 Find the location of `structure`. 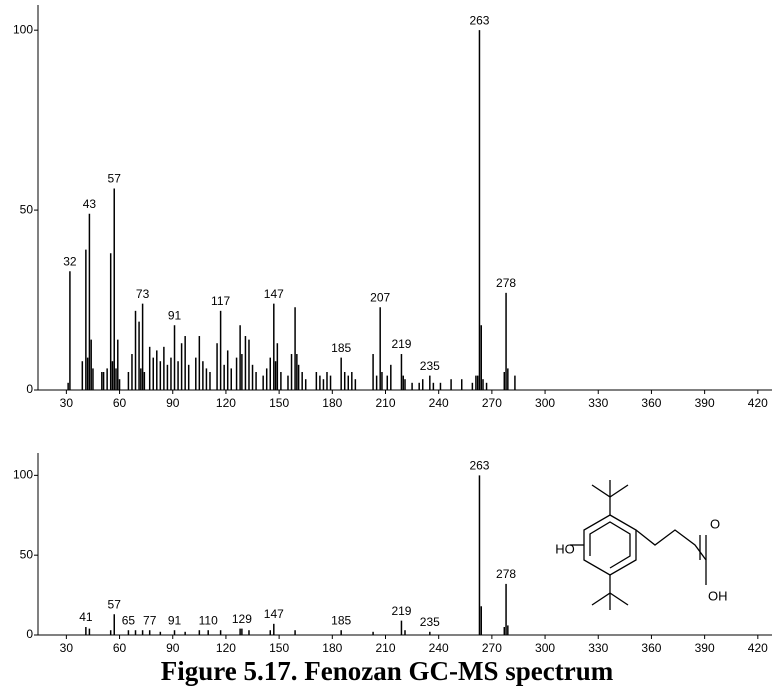

structure is located at coordinates (638, 545).